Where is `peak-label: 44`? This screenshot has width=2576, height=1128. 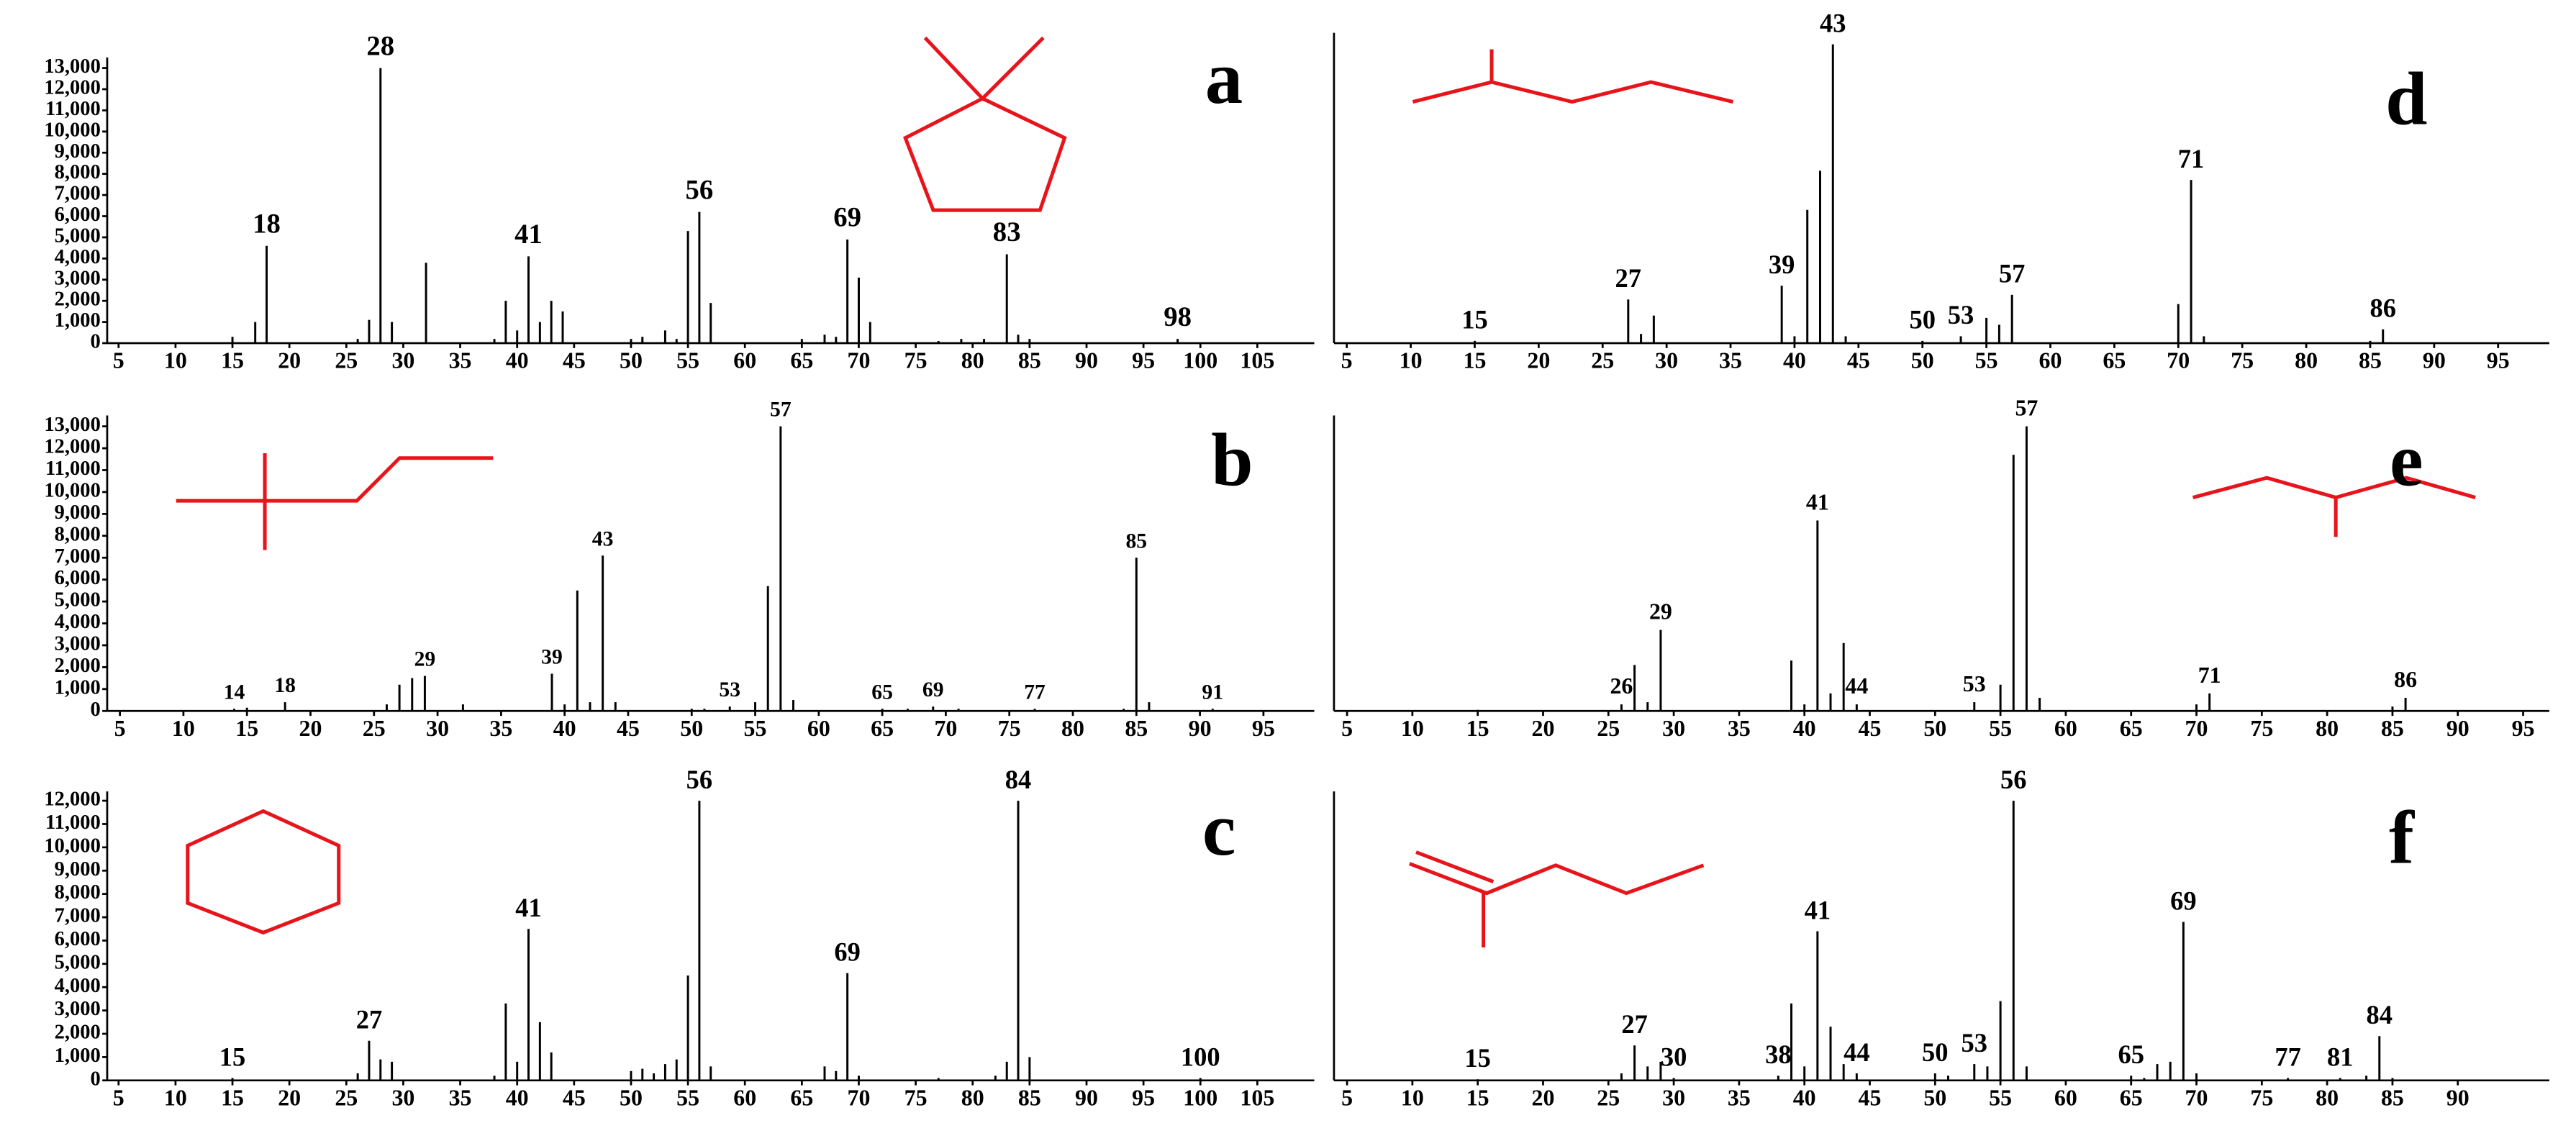
peak-label: 44 is located at coordinates (1856, 1052).